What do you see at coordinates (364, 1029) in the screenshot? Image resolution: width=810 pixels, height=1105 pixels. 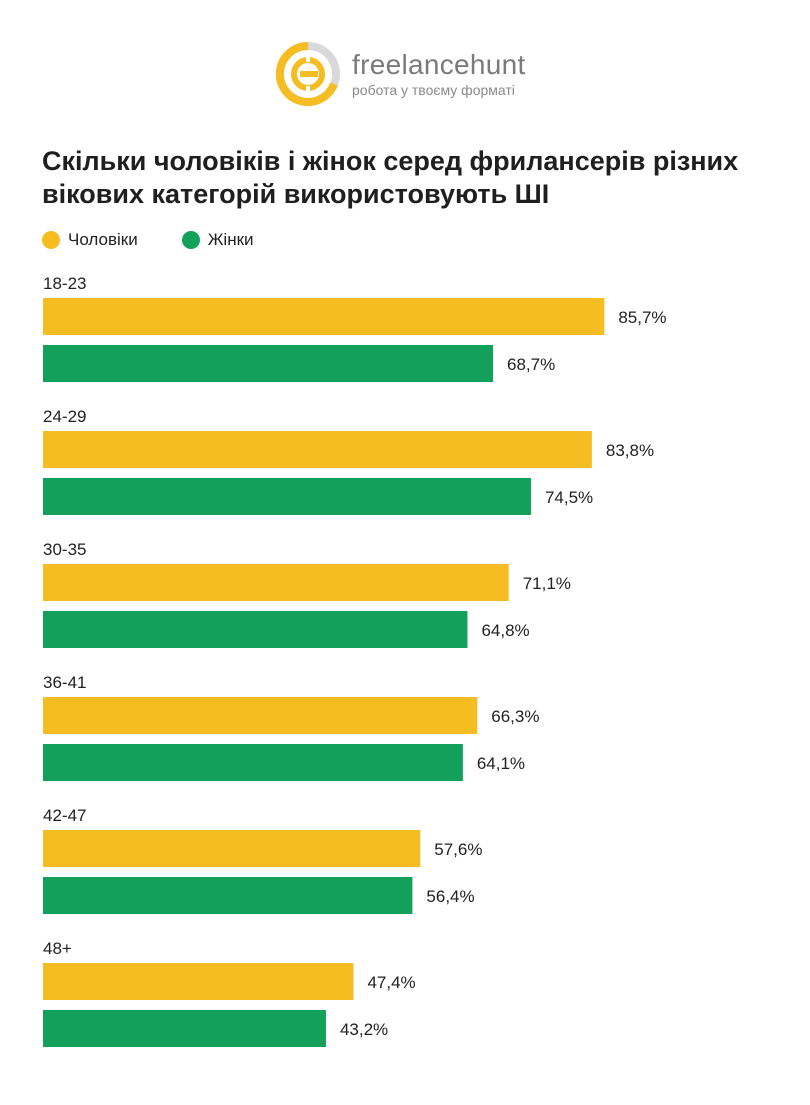 I see `value-label-women-48+: 43,2%` at bounding box center [364, 1029].